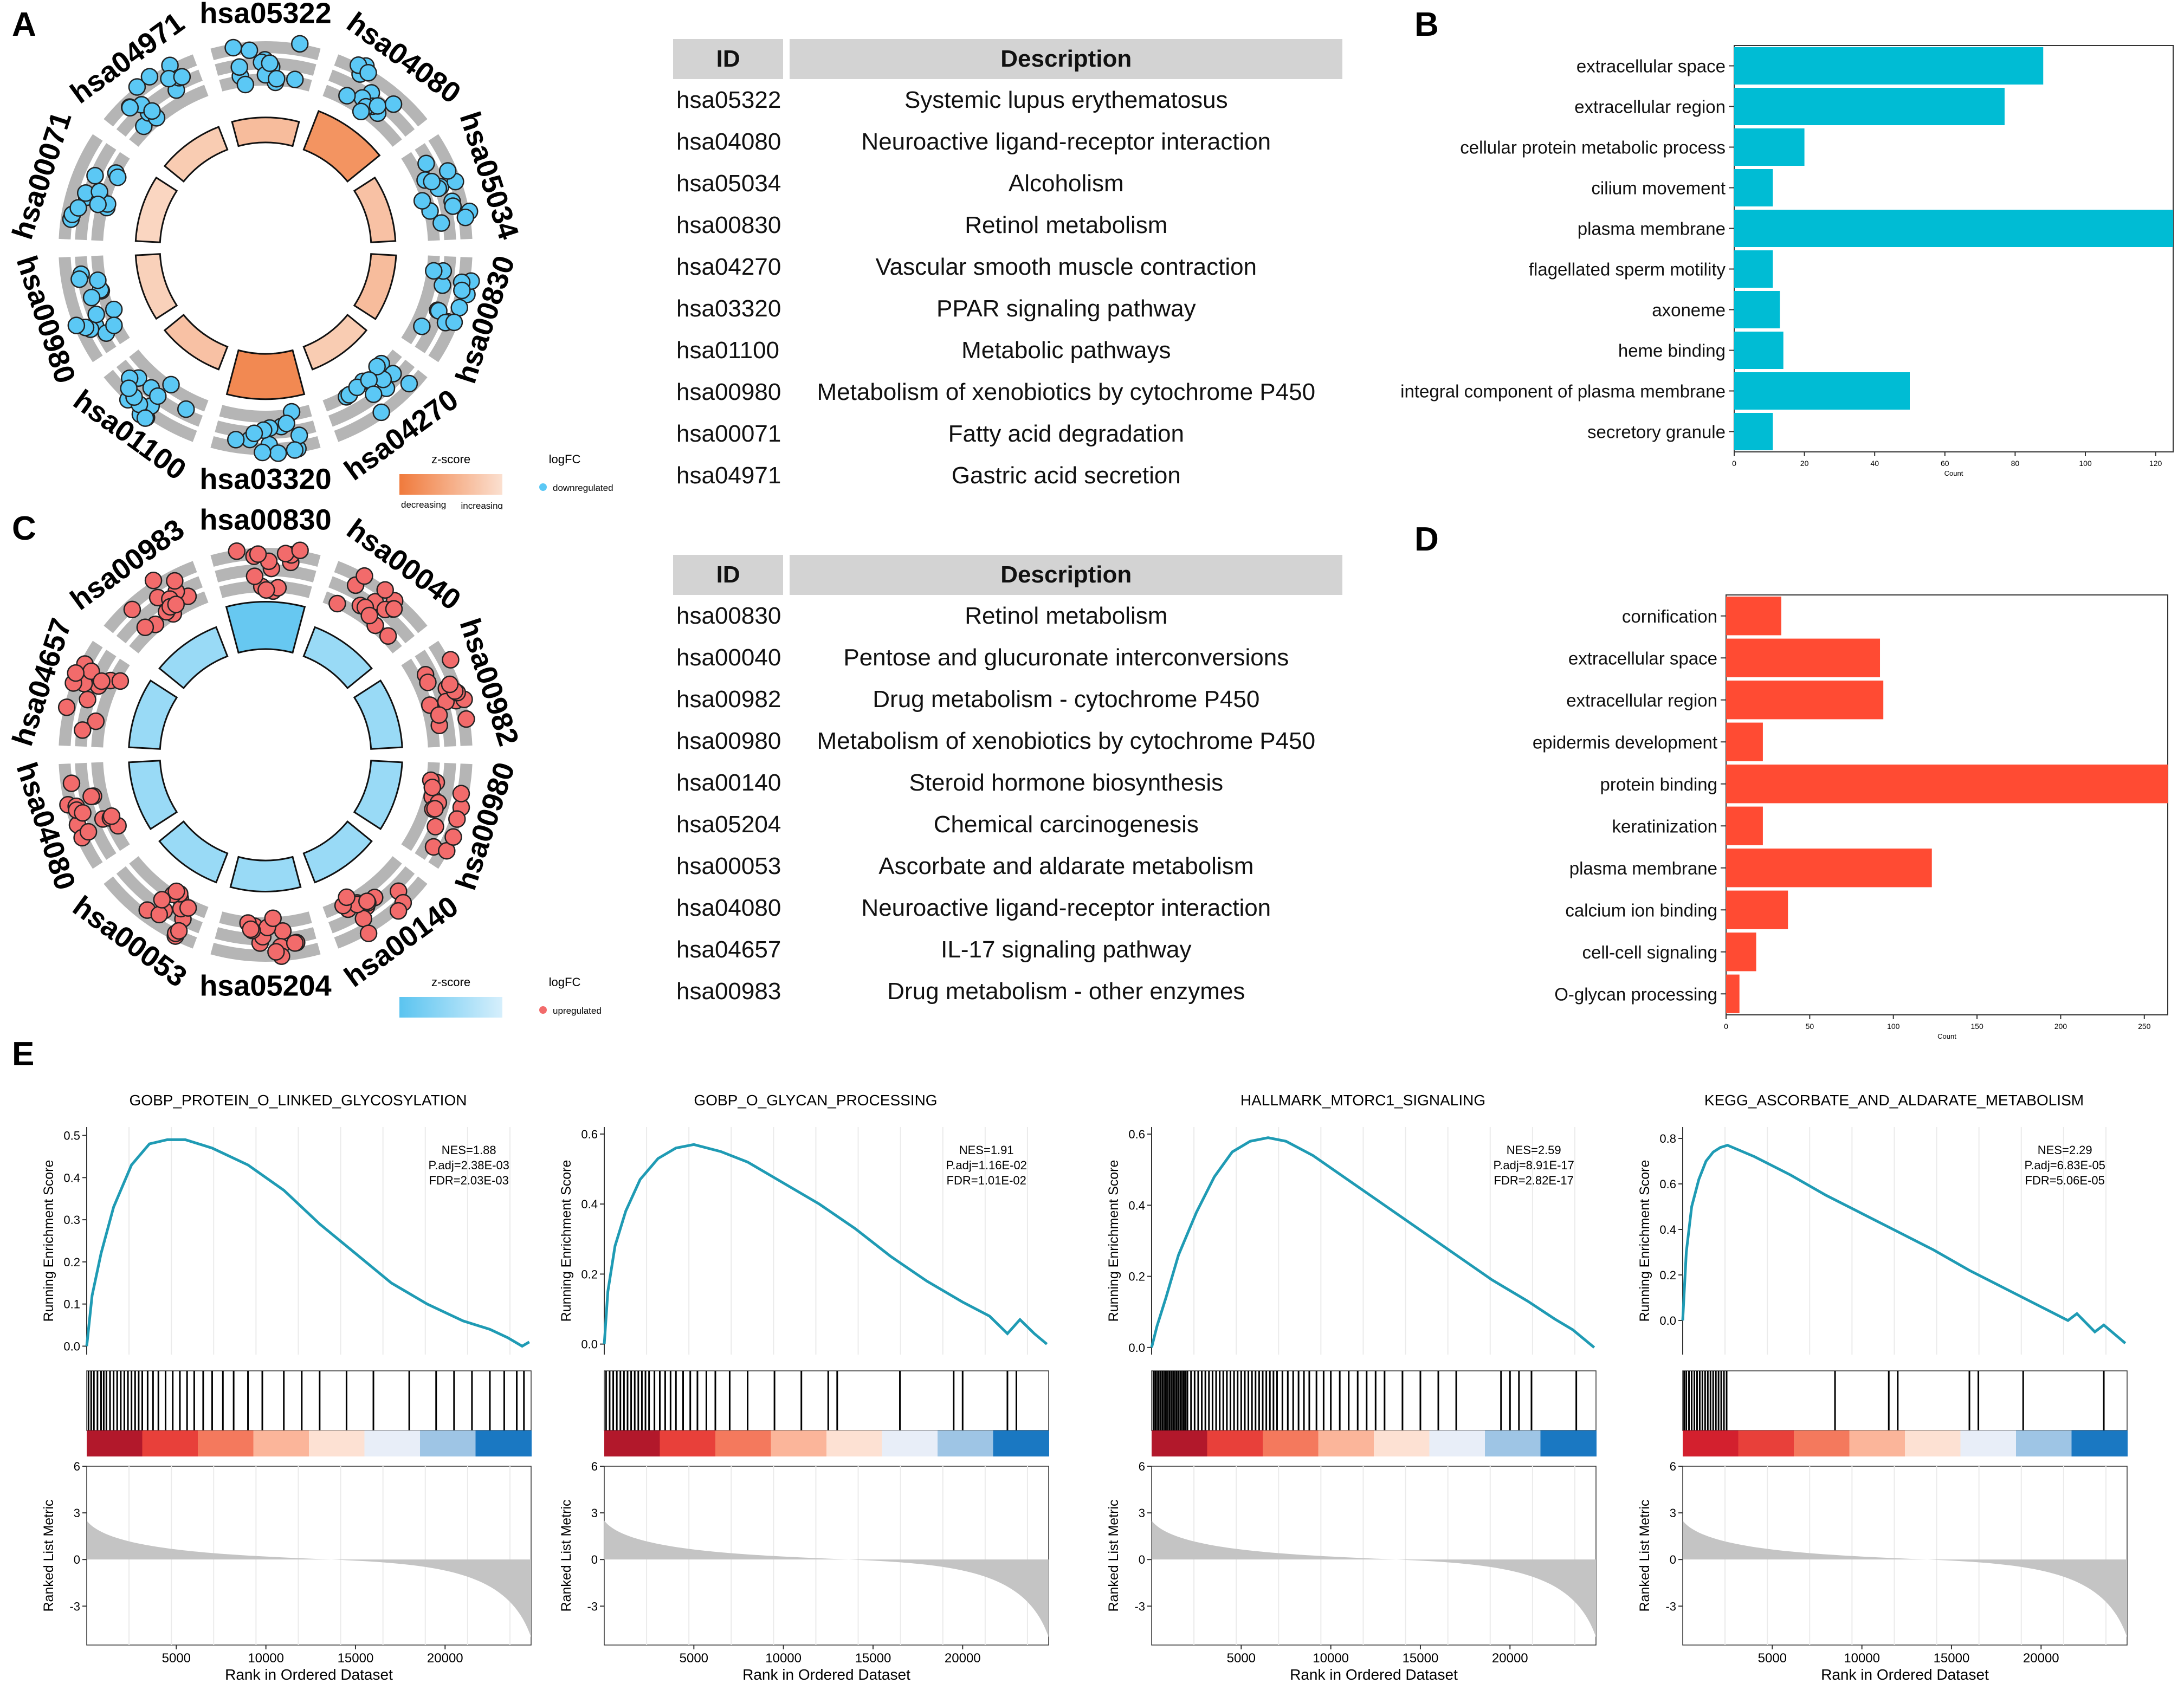 The image size is (2184, 1690). Describe the element at coordinates (1668, 1138) in the screenshot. I see `y-tick-label: 0.8` at that location.